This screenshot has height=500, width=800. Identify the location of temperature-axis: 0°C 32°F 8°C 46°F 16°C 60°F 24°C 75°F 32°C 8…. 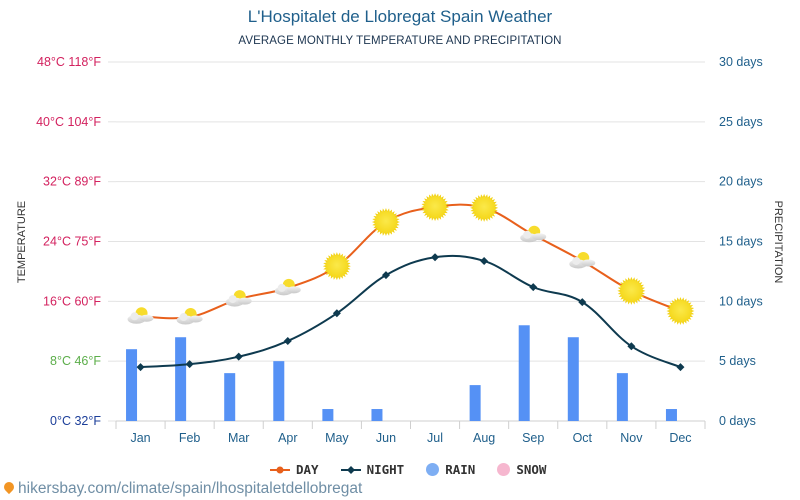
(76, 241).